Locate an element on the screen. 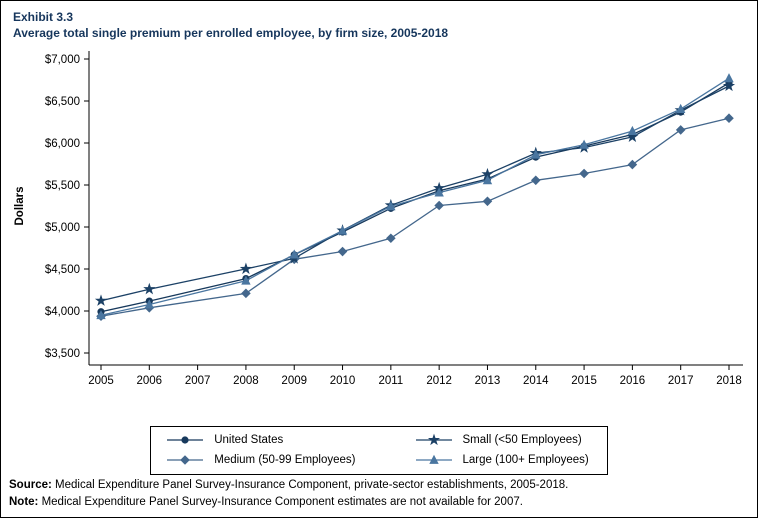 The width and height of the screenshot is (758, 518). legend-item-medium: Medium (50-99 Employees) is located at coordinates (260, 460).